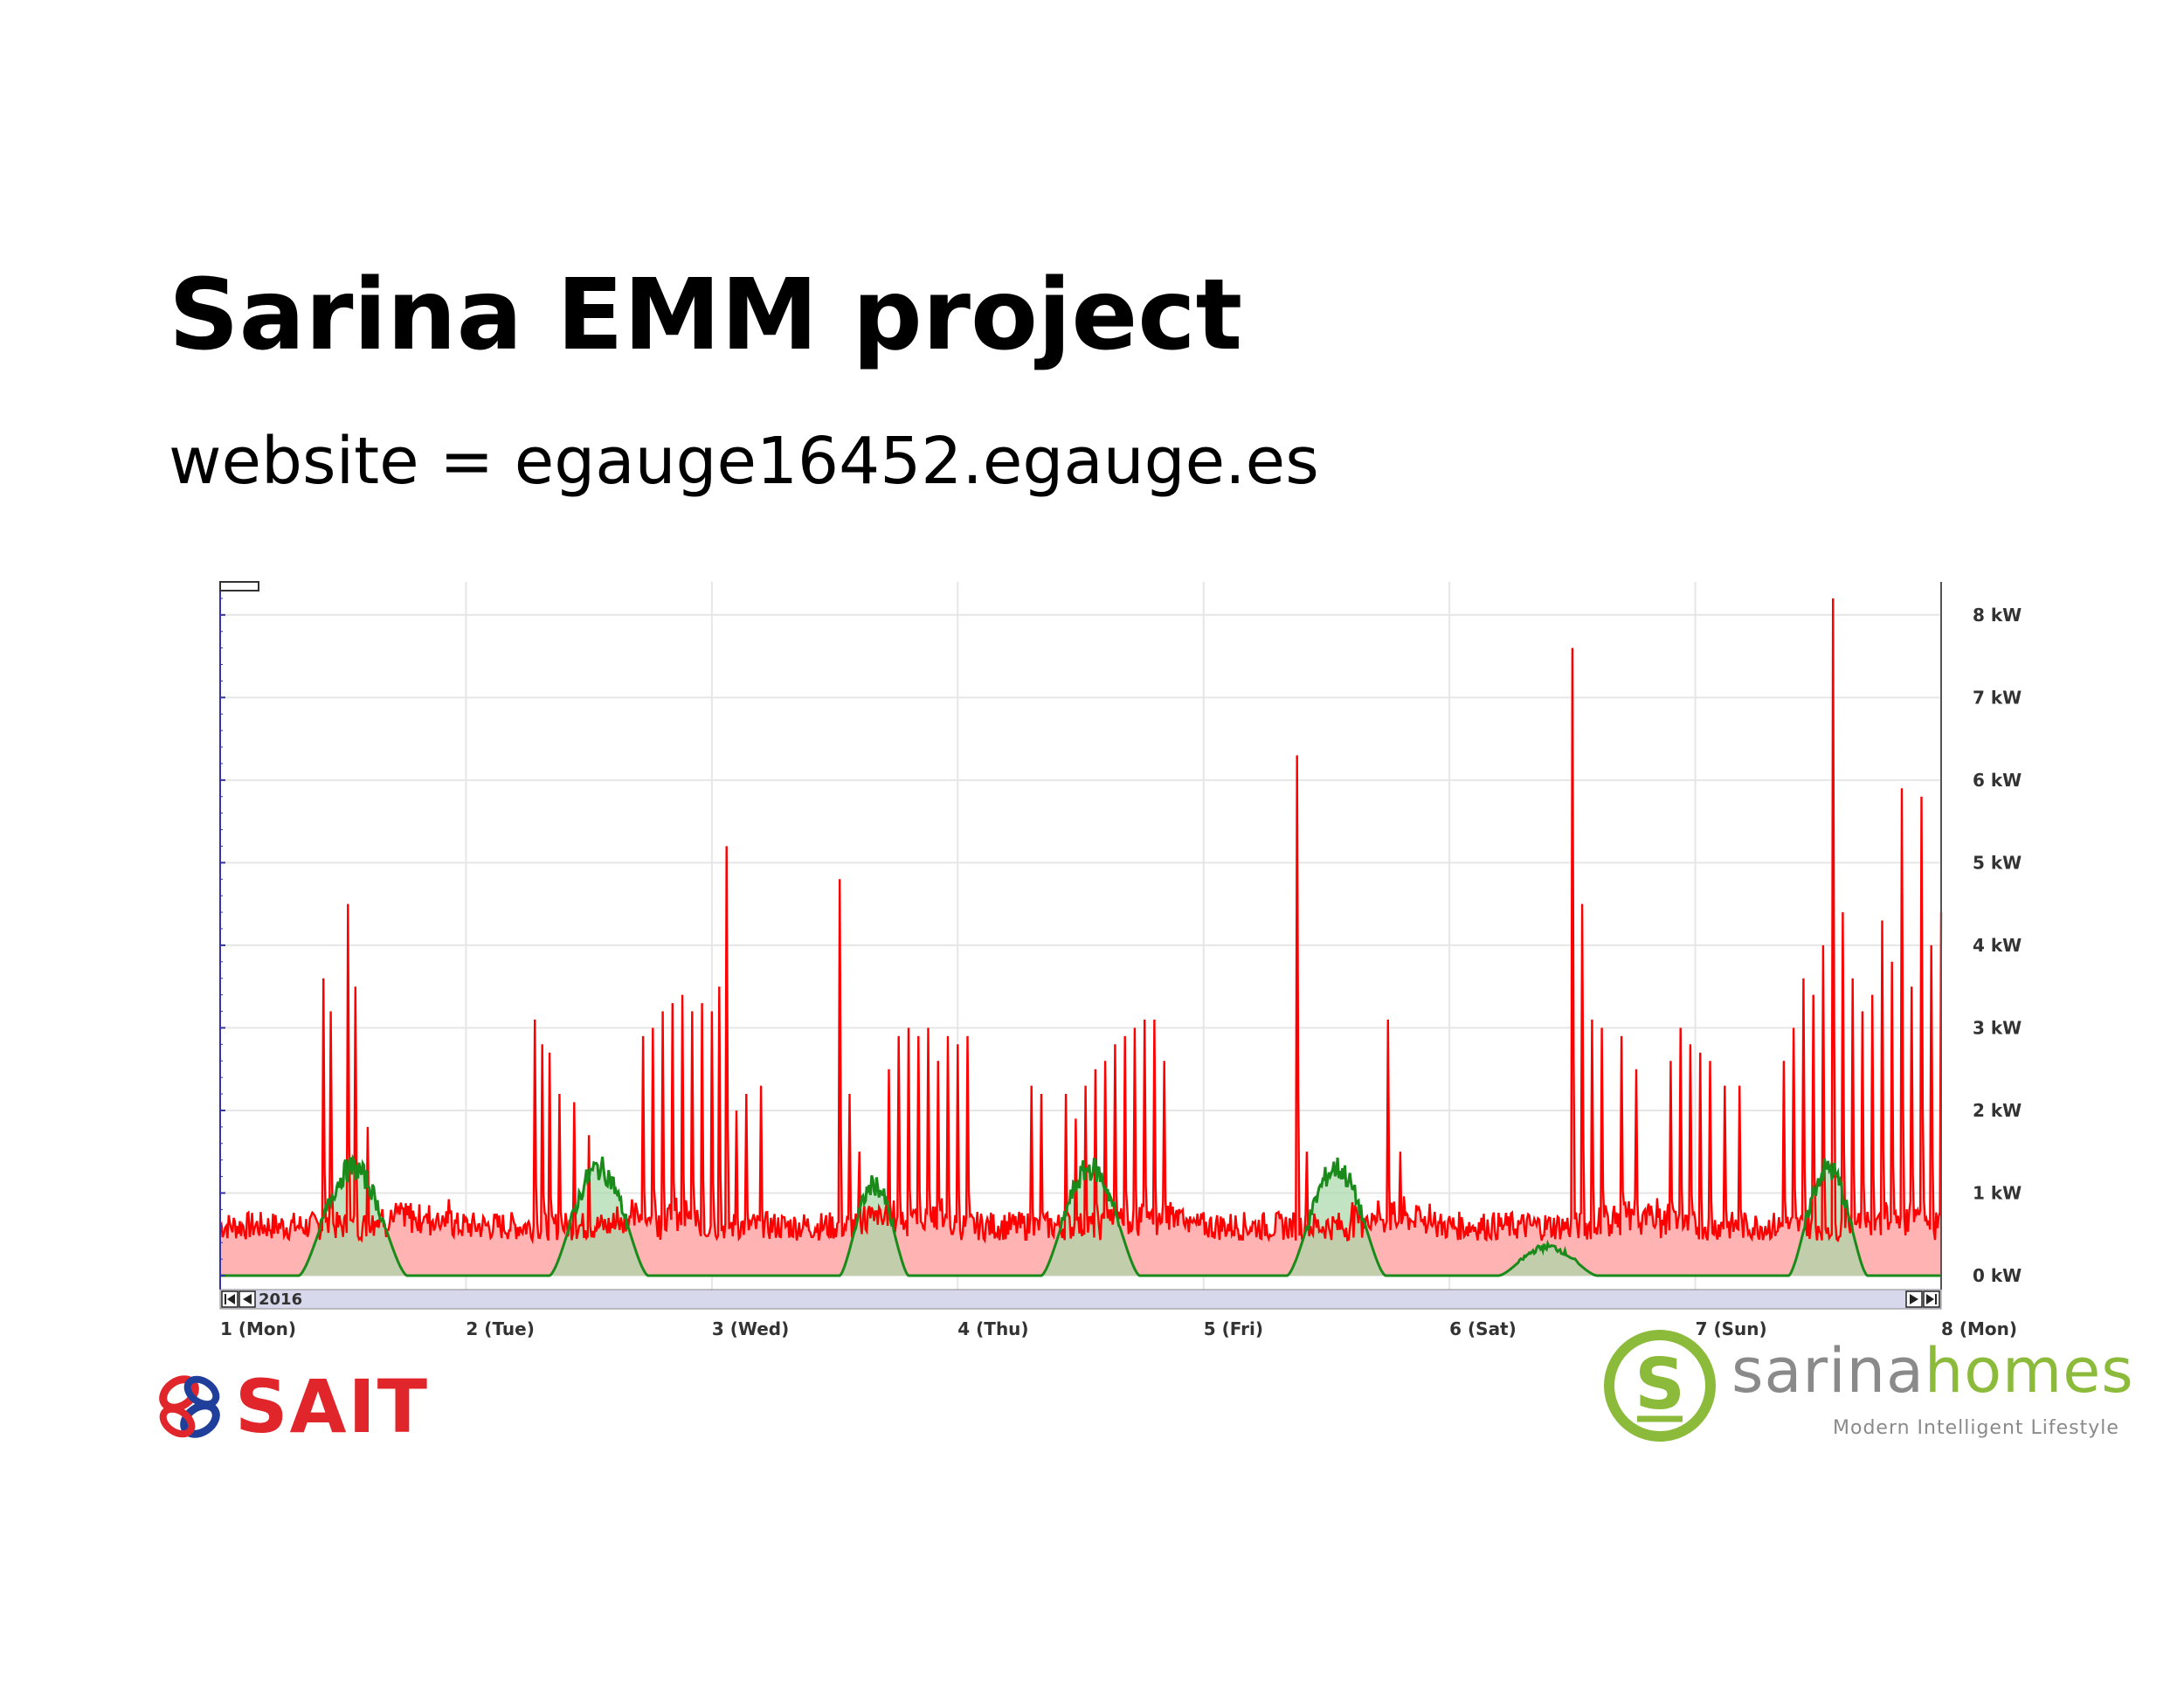 This screenshot has width=2184, height=1688. I want to click on sarinahomes-tagline: Modern Intelligent Lifestyle, so click(1976, 1428).